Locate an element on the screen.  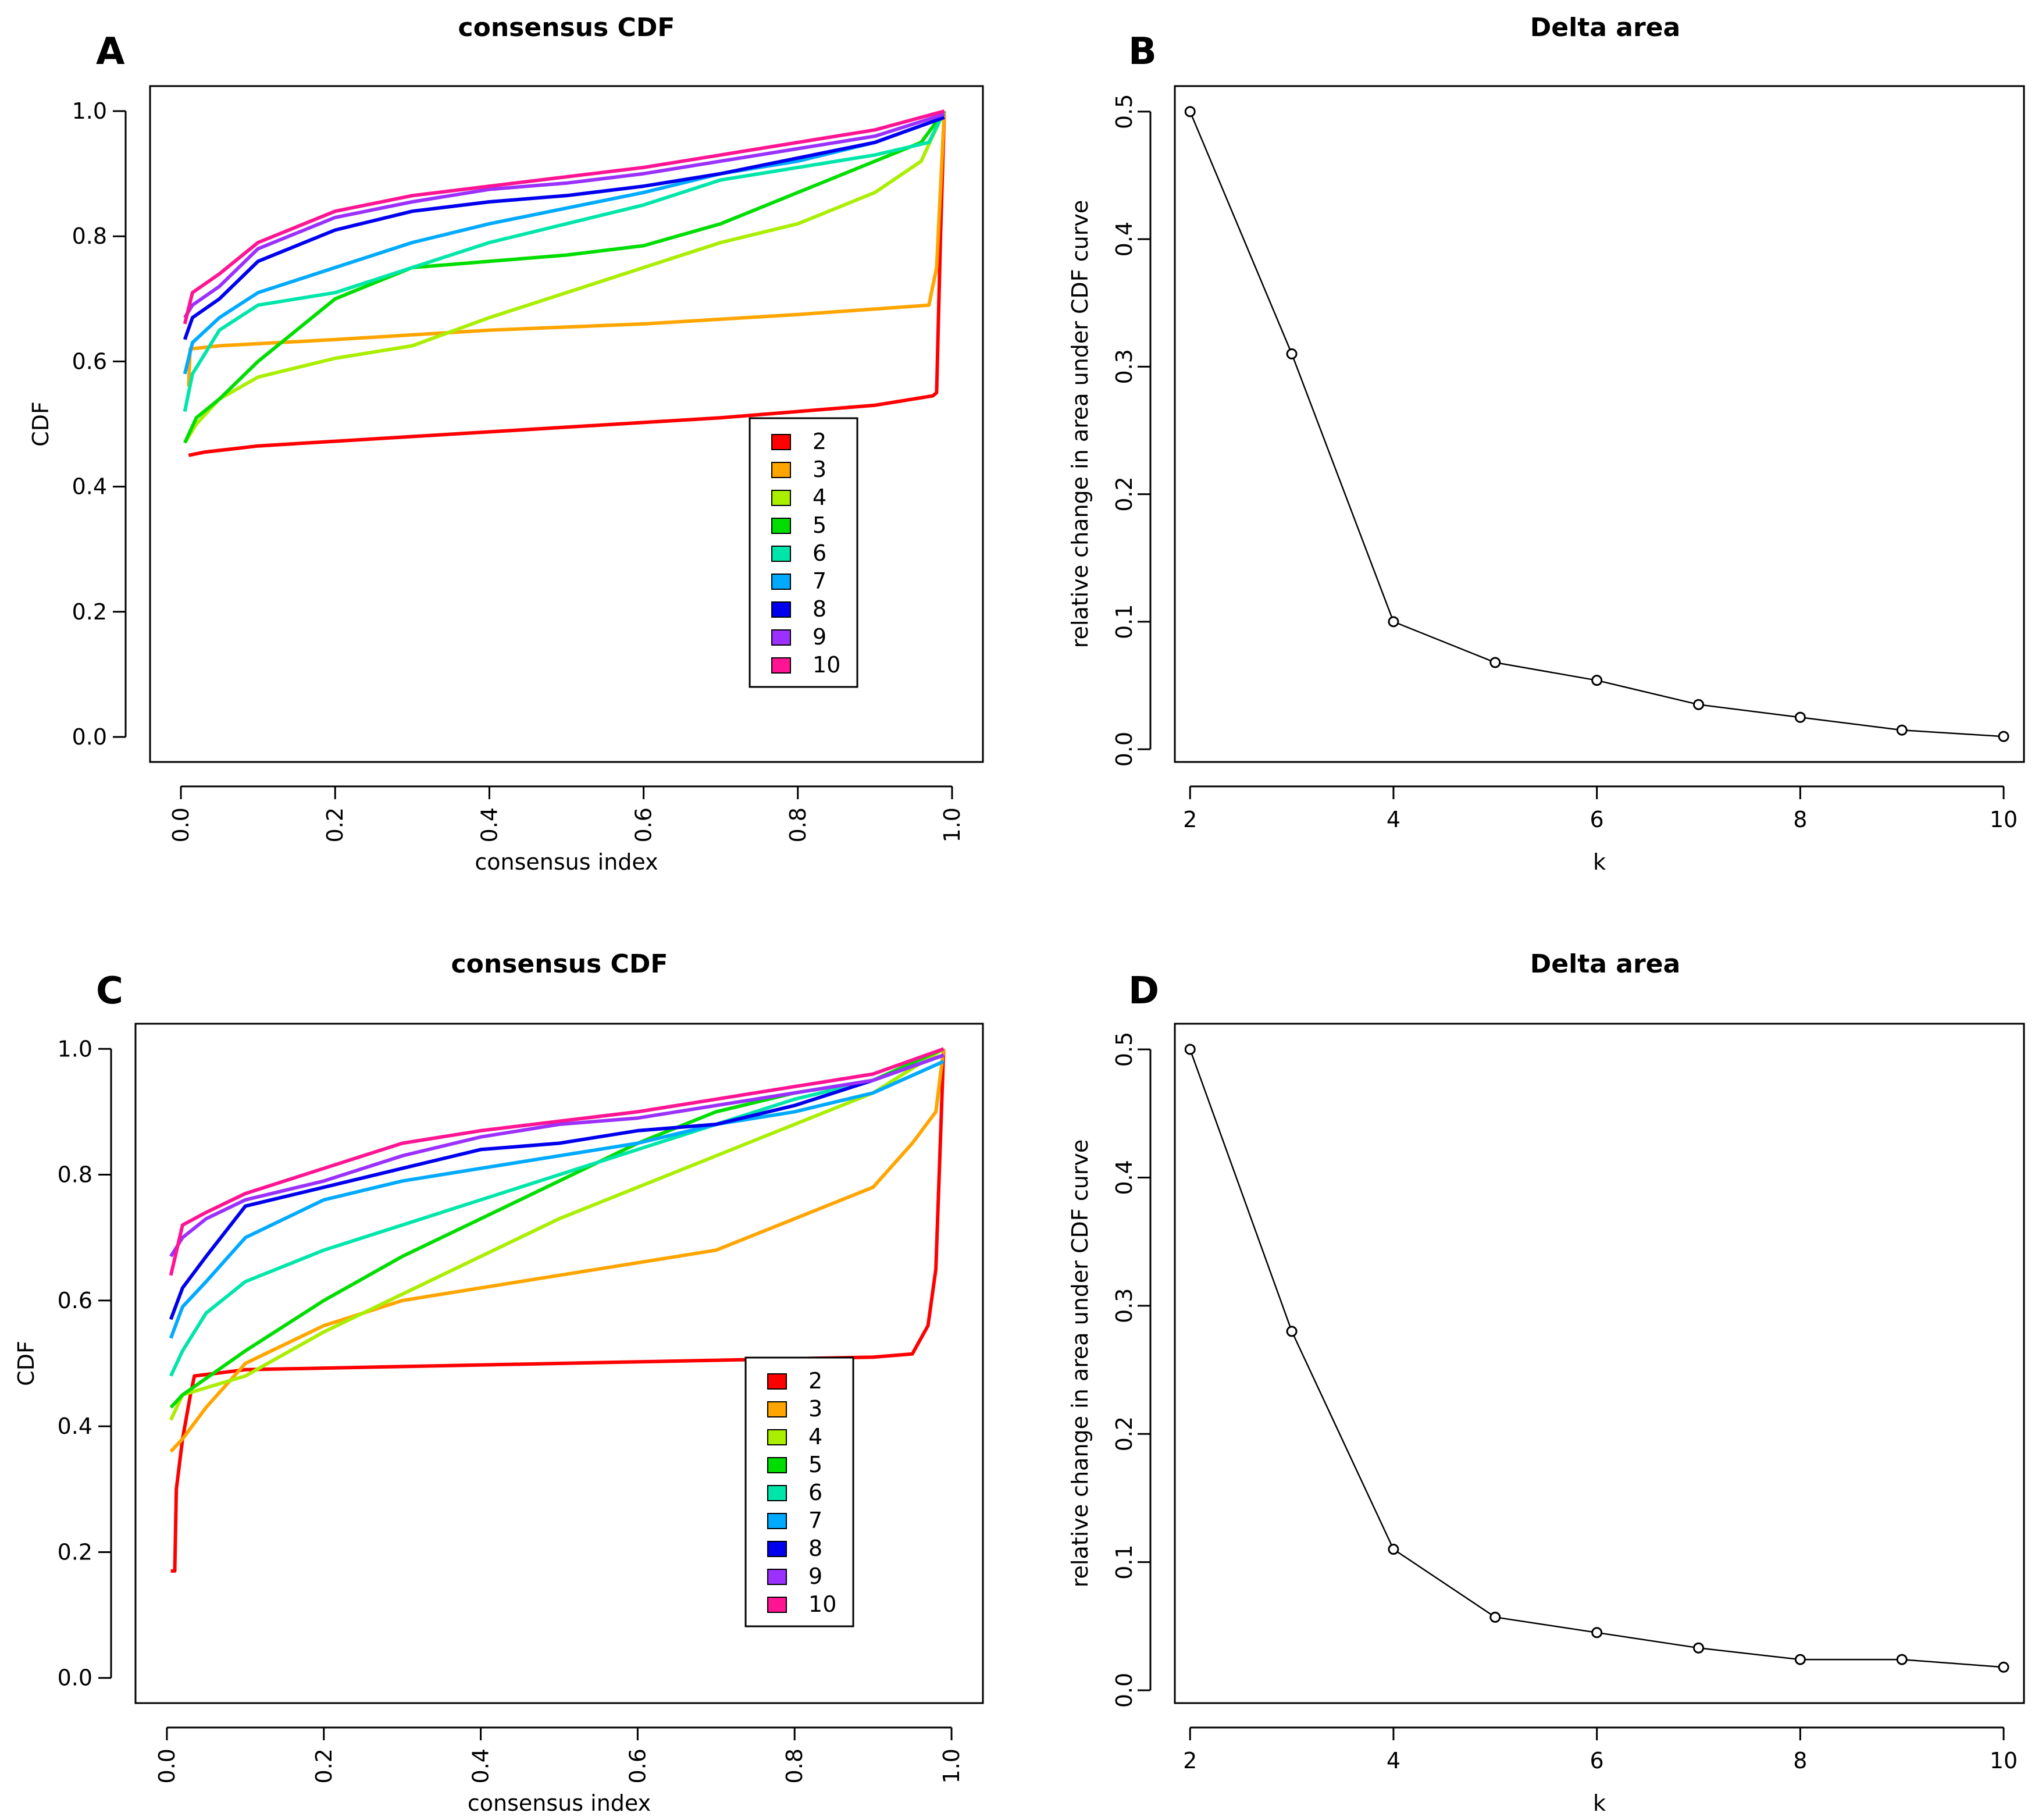
x-tick-label: 0.4 is located at coordinates (489, 825).